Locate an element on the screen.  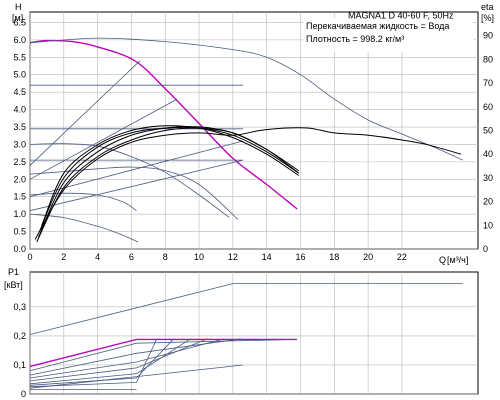
max-curve-line is located at coordinates (163, 353).